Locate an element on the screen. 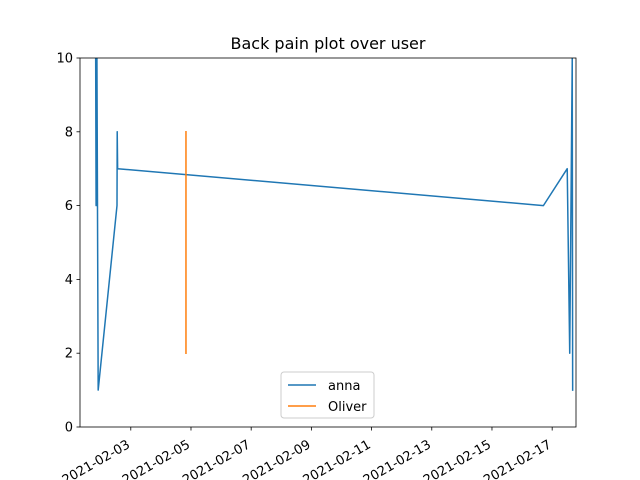 The image size is (640, 480). legend: anna Oliver is located at coordinates (327, 395).